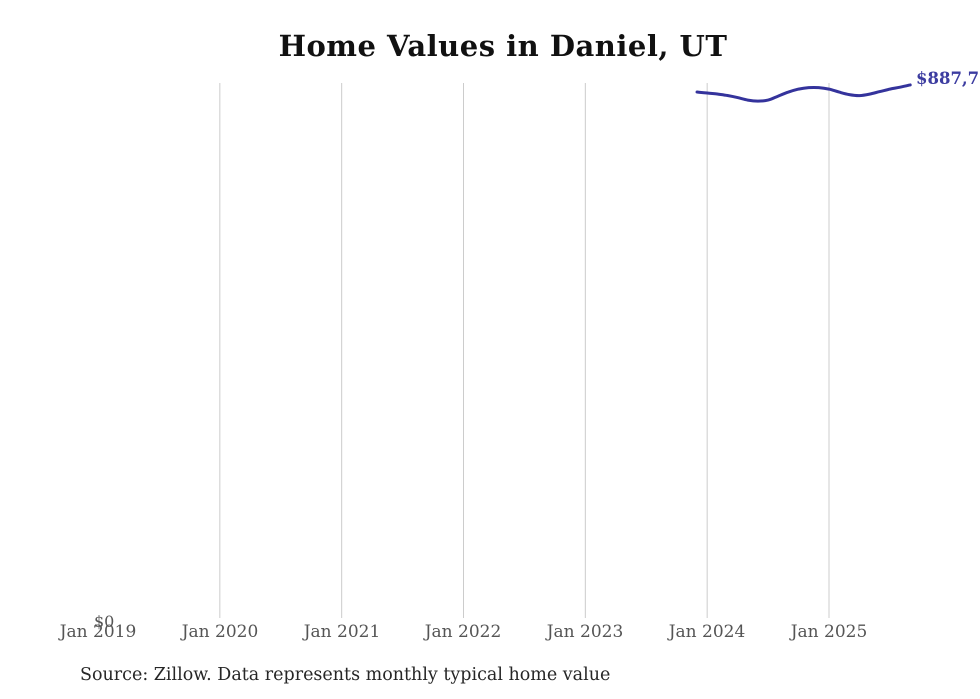 The width and height of the screenshot is (980, 699). Describe the element at coordinates (503, 46) in the screenshot. I see `page-title: Home Values in Daniel, UT` at that location.